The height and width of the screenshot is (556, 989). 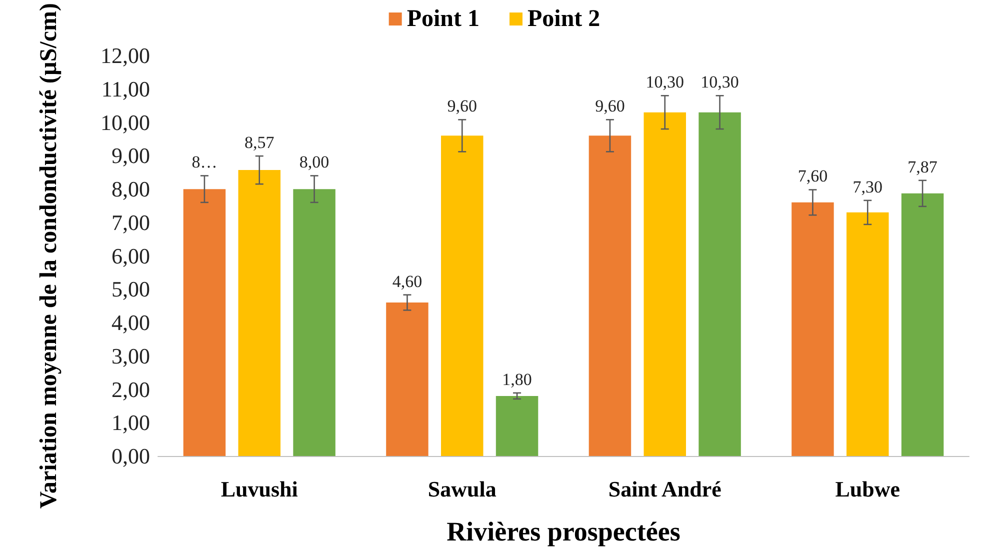 I want to click on y-tick-label: 5,00, so click(x=131, y=289).